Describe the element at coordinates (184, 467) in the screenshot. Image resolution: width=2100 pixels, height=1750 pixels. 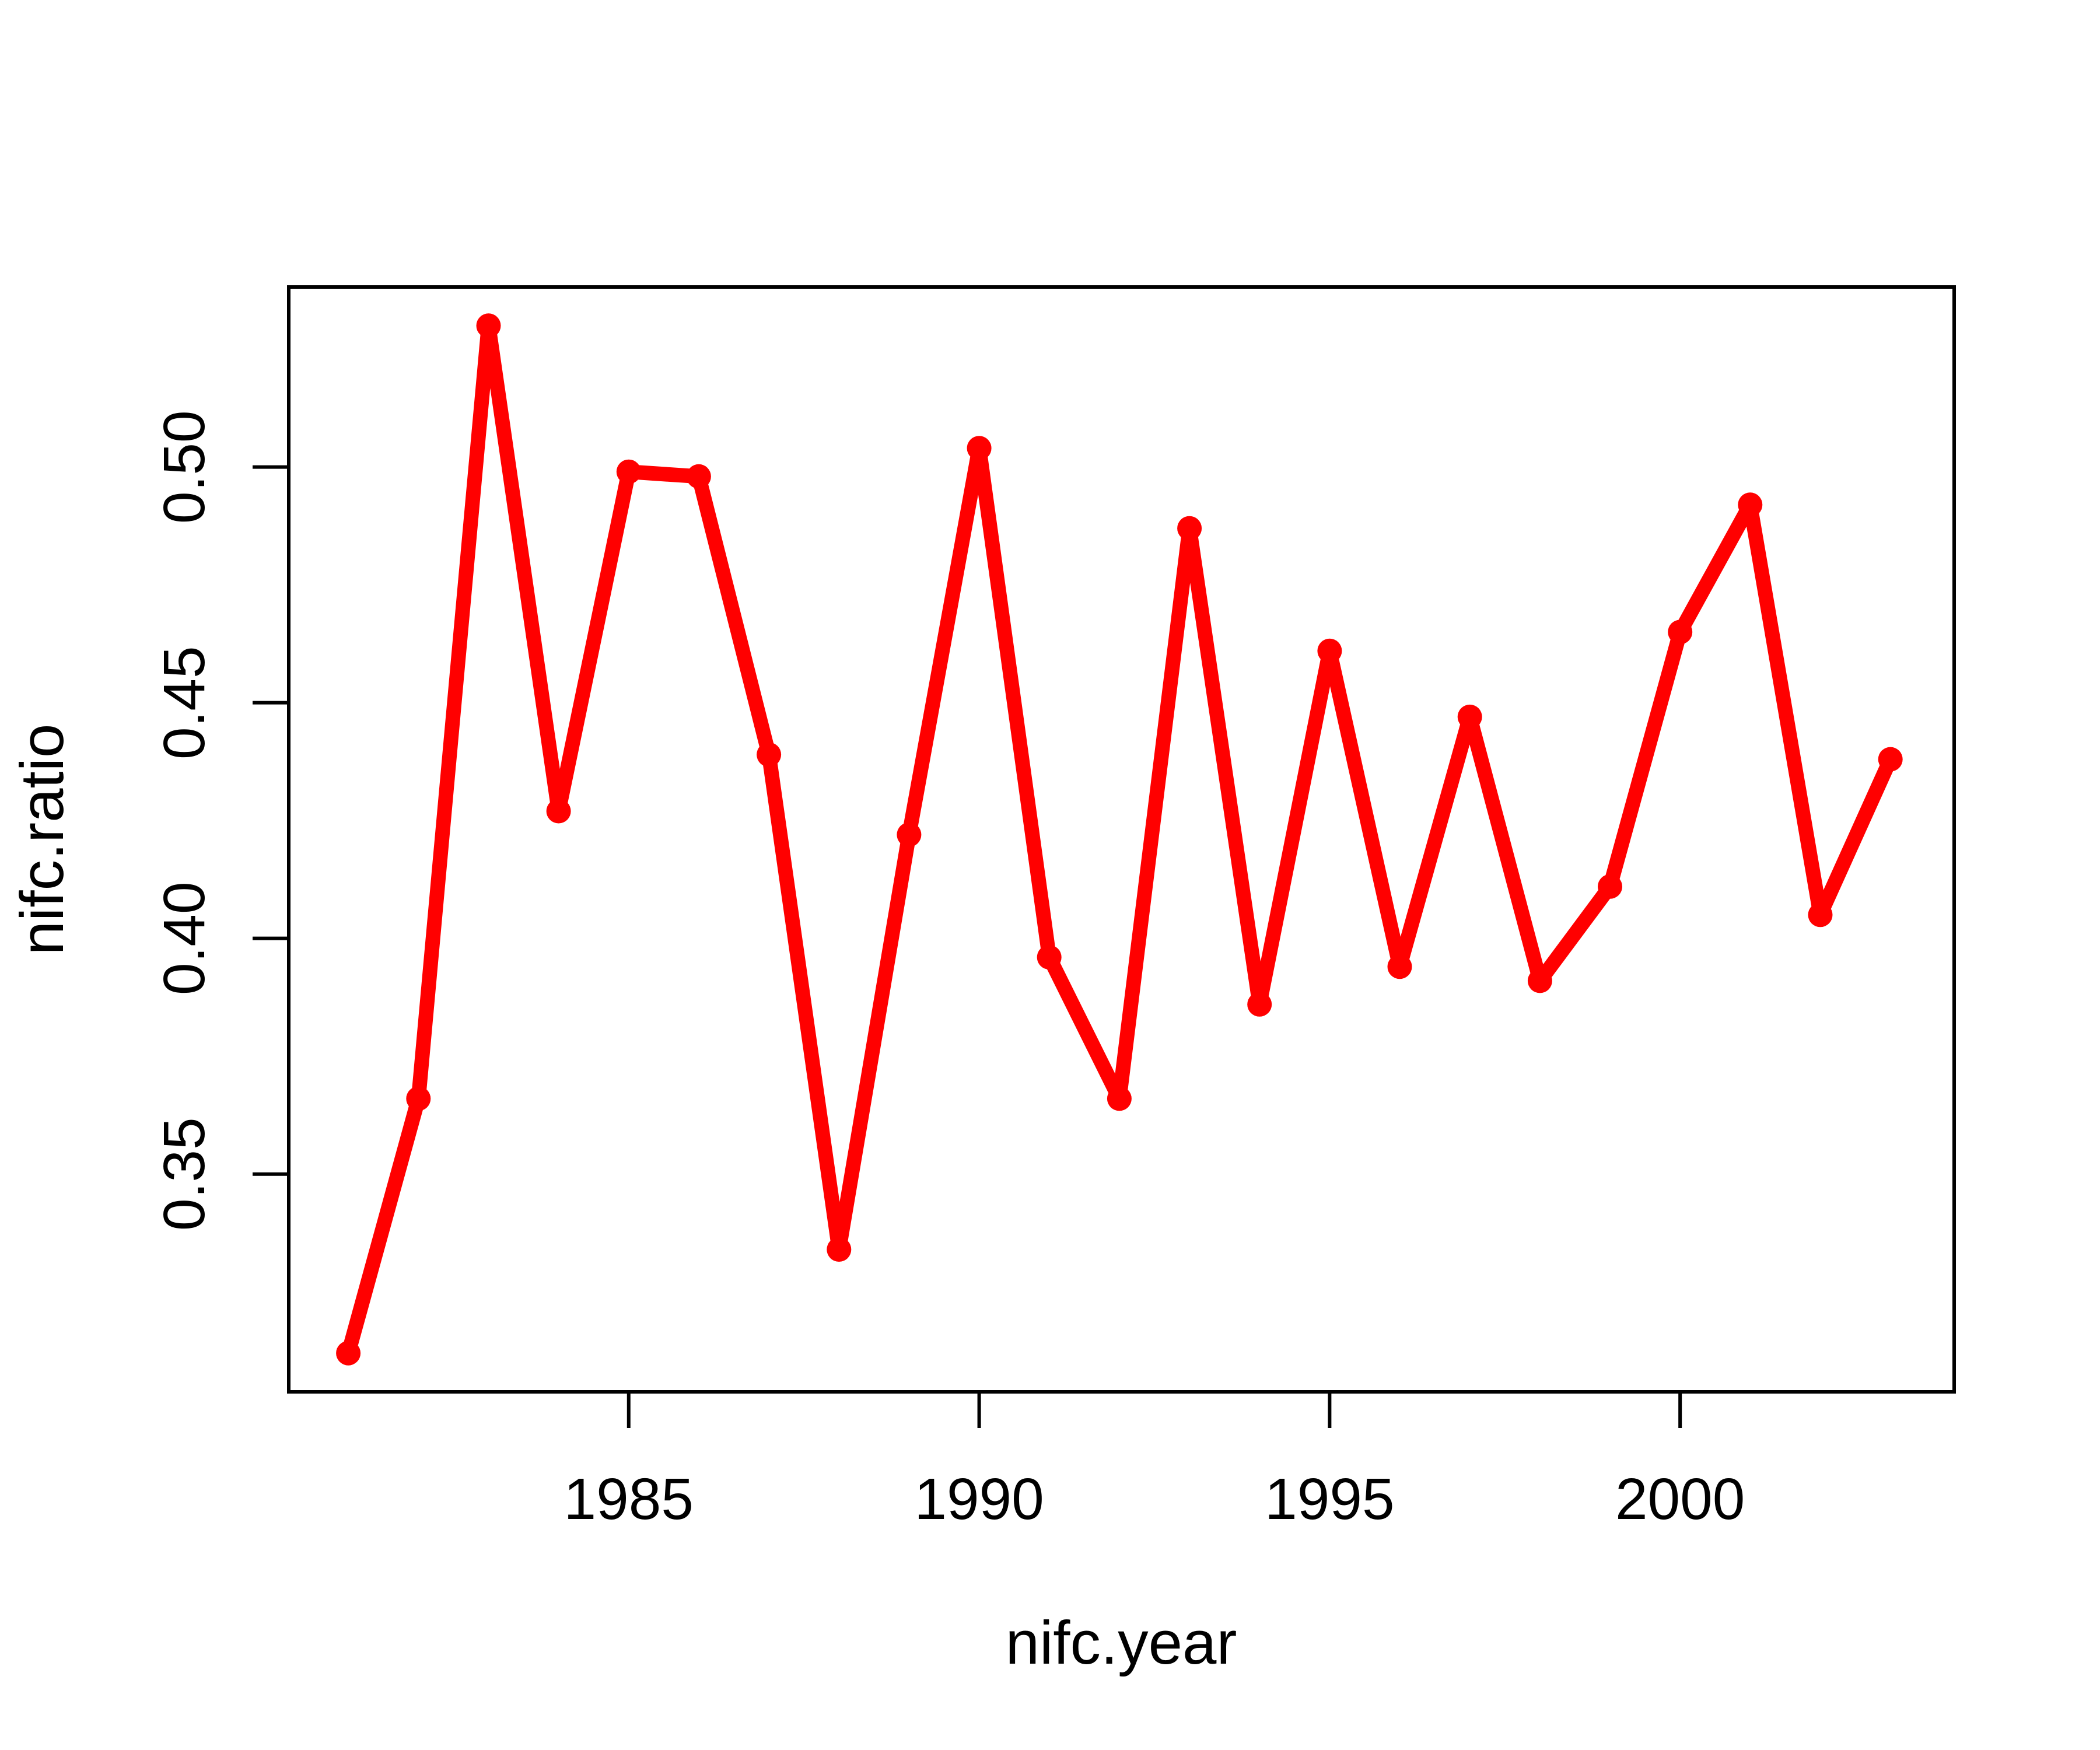
I see `y-tick-label: 0.50` at that location.